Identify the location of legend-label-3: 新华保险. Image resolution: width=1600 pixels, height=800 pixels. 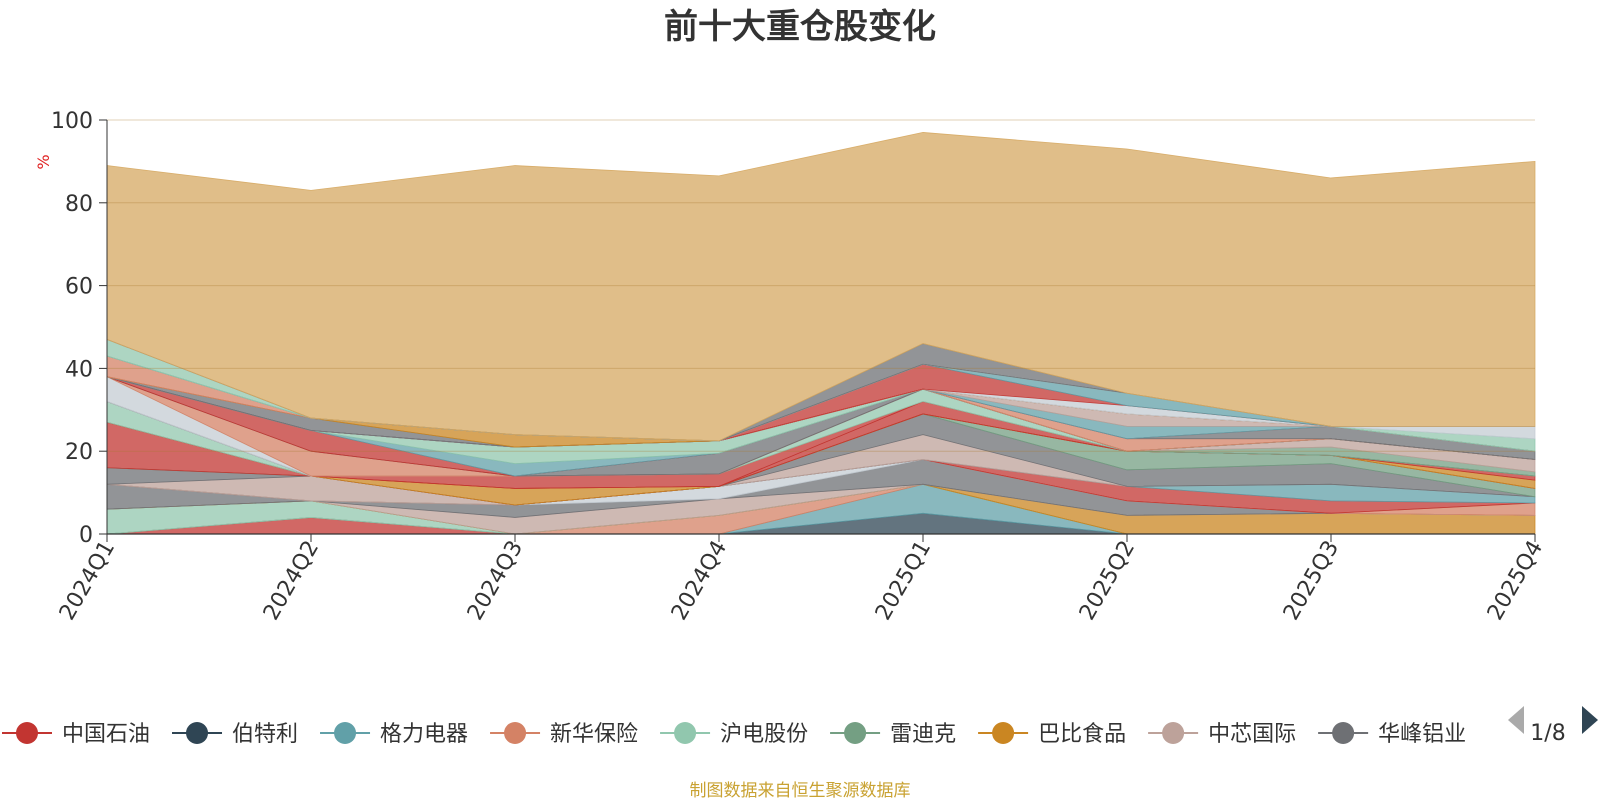
(594, 734).